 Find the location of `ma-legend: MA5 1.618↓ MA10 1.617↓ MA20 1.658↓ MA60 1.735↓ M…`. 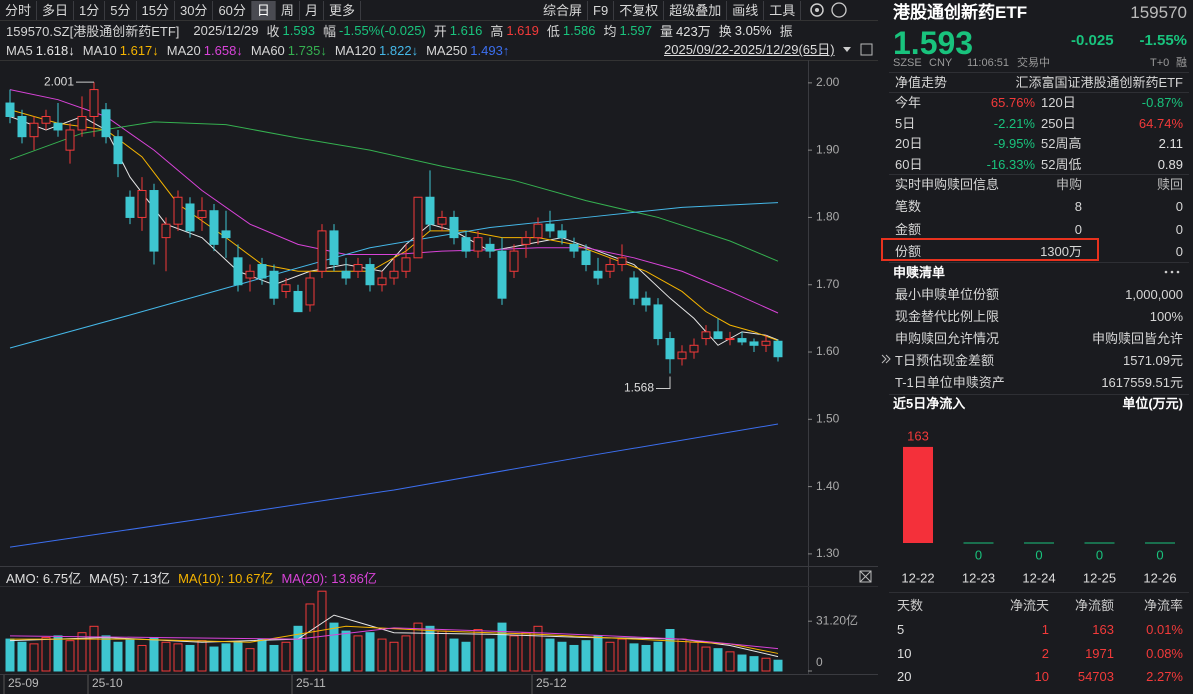

ma-legend: MA5 1.618↓ MA10 1.617↓ MA20 1.658↓ MA60 1.735↓ M… is located at coordinates (261, 50).